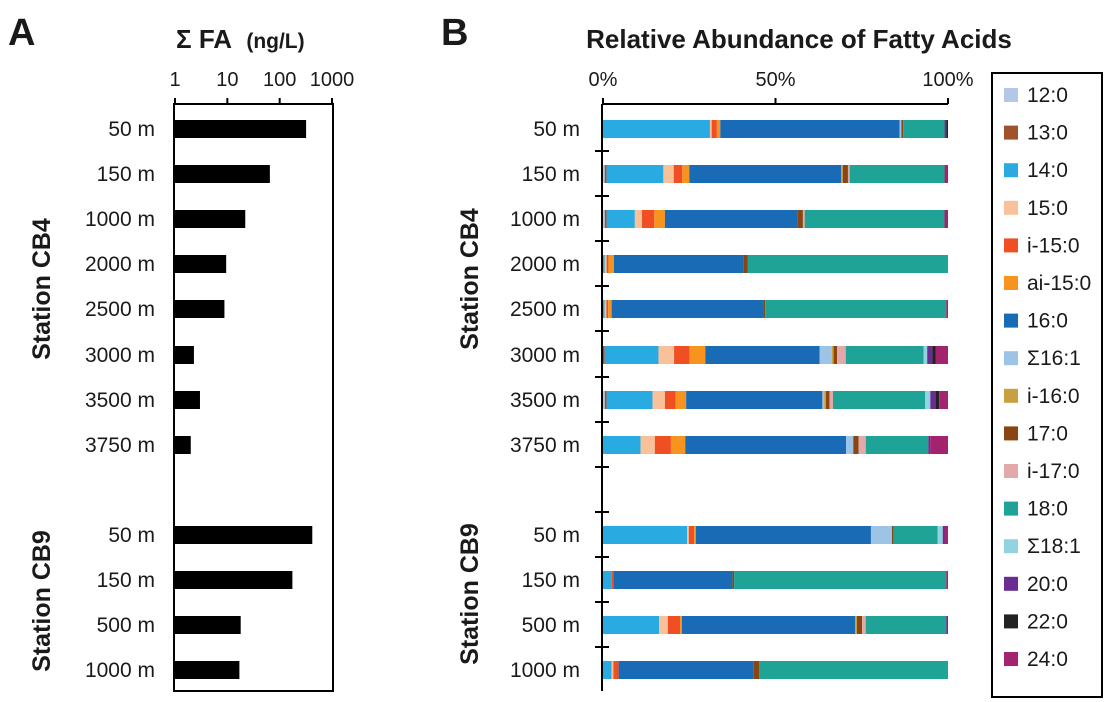  Describe the element at coordinates (947, 80) in the screenshot. I see `panel-b-x-tick-label: 100%` at that location.